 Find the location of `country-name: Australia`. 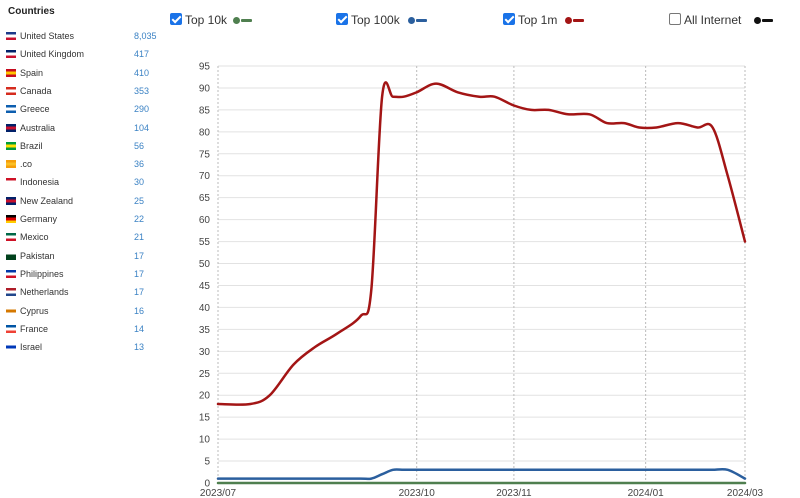

country-name: Australia is located at coordinates (38, 127).